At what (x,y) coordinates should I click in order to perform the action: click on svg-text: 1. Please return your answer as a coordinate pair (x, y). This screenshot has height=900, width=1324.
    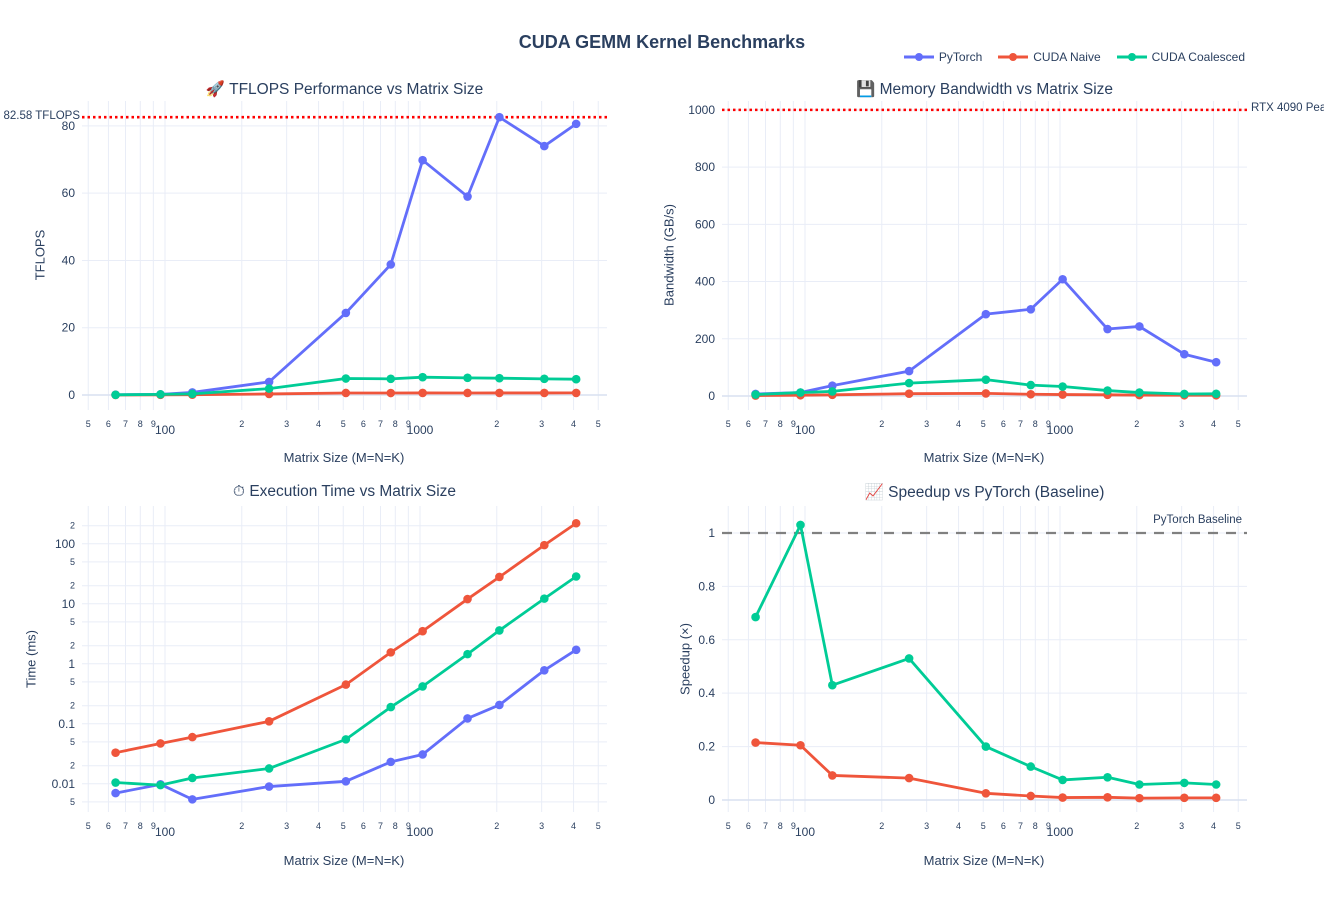
    Looking at the image, I should click on (71, 664).